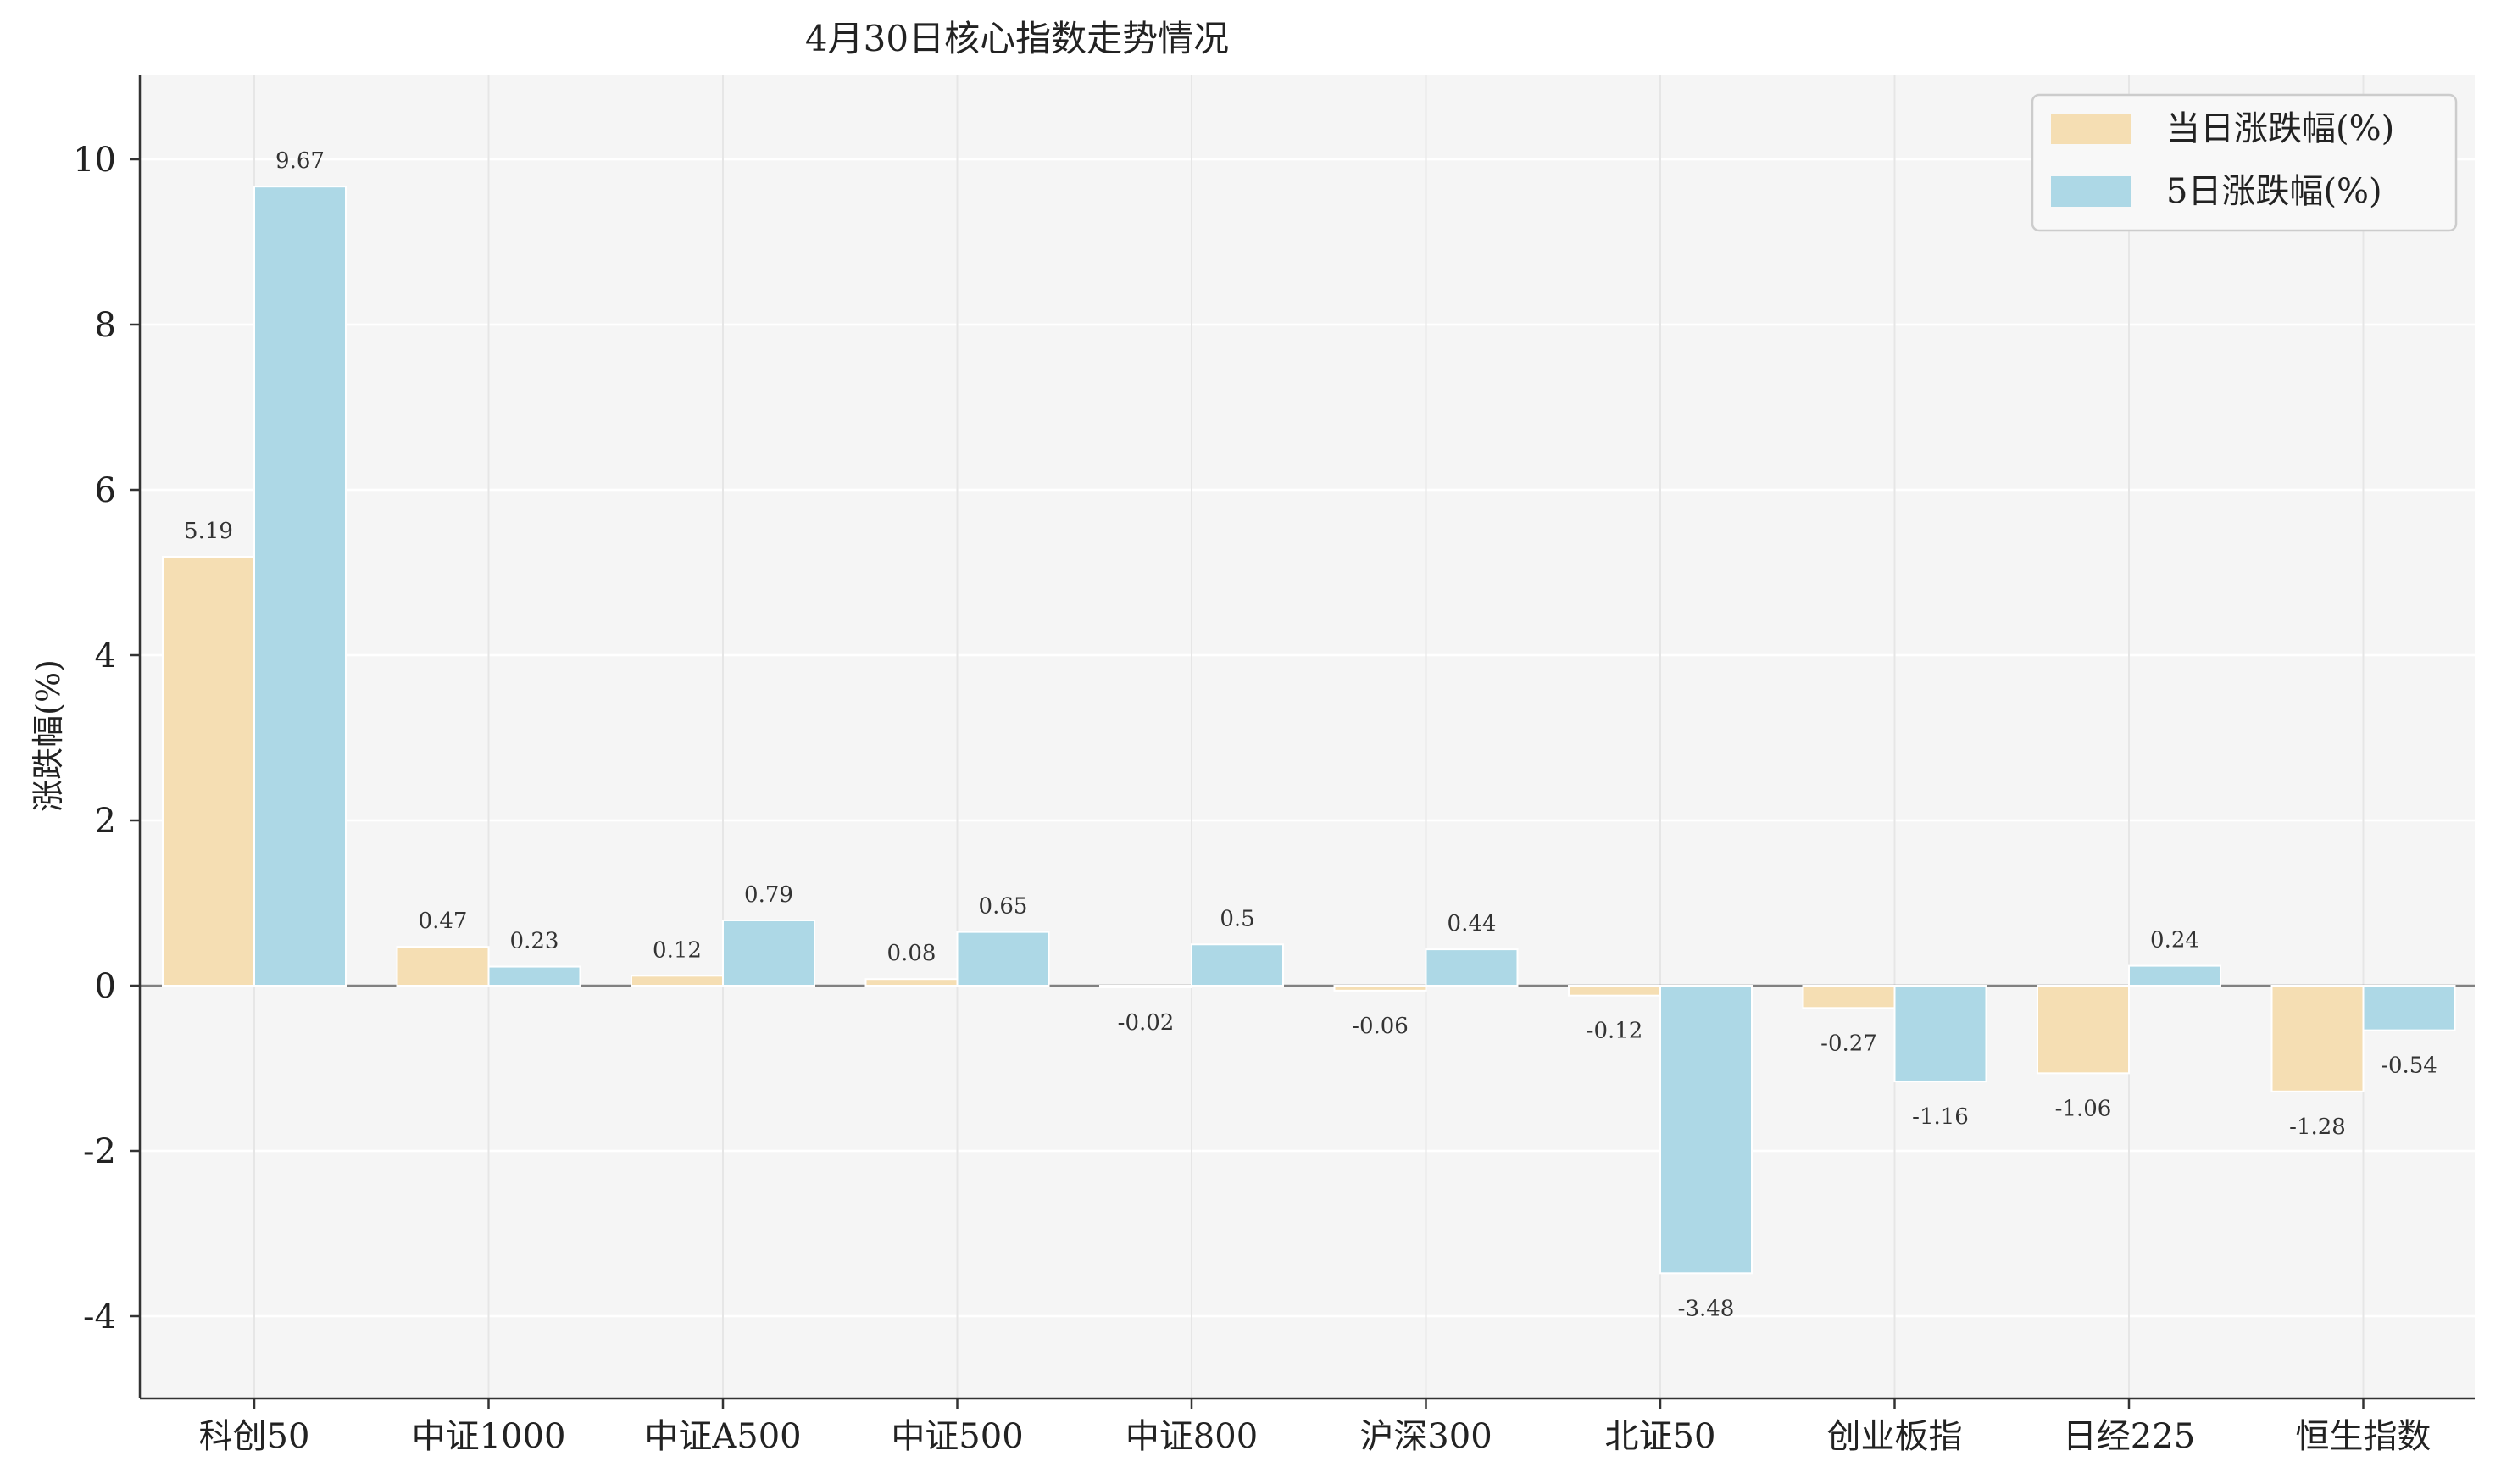 The height and width of the screenshot is (1484, 2501). Describe the element at coordinates (1895, 1437) in the screenshot. I see `x-tick-label-7: 创业板指` at that location.